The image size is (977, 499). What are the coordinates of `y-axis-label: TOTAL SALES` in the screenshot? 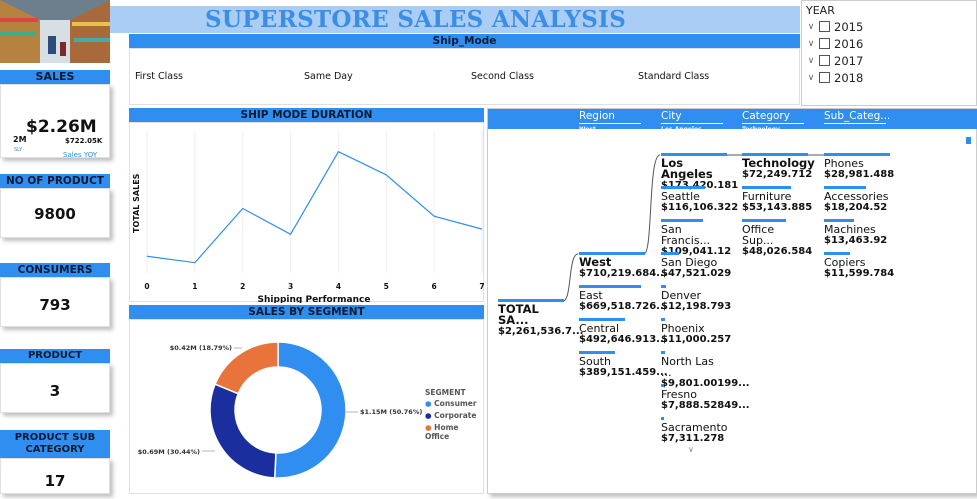 It's located at (136, 203).